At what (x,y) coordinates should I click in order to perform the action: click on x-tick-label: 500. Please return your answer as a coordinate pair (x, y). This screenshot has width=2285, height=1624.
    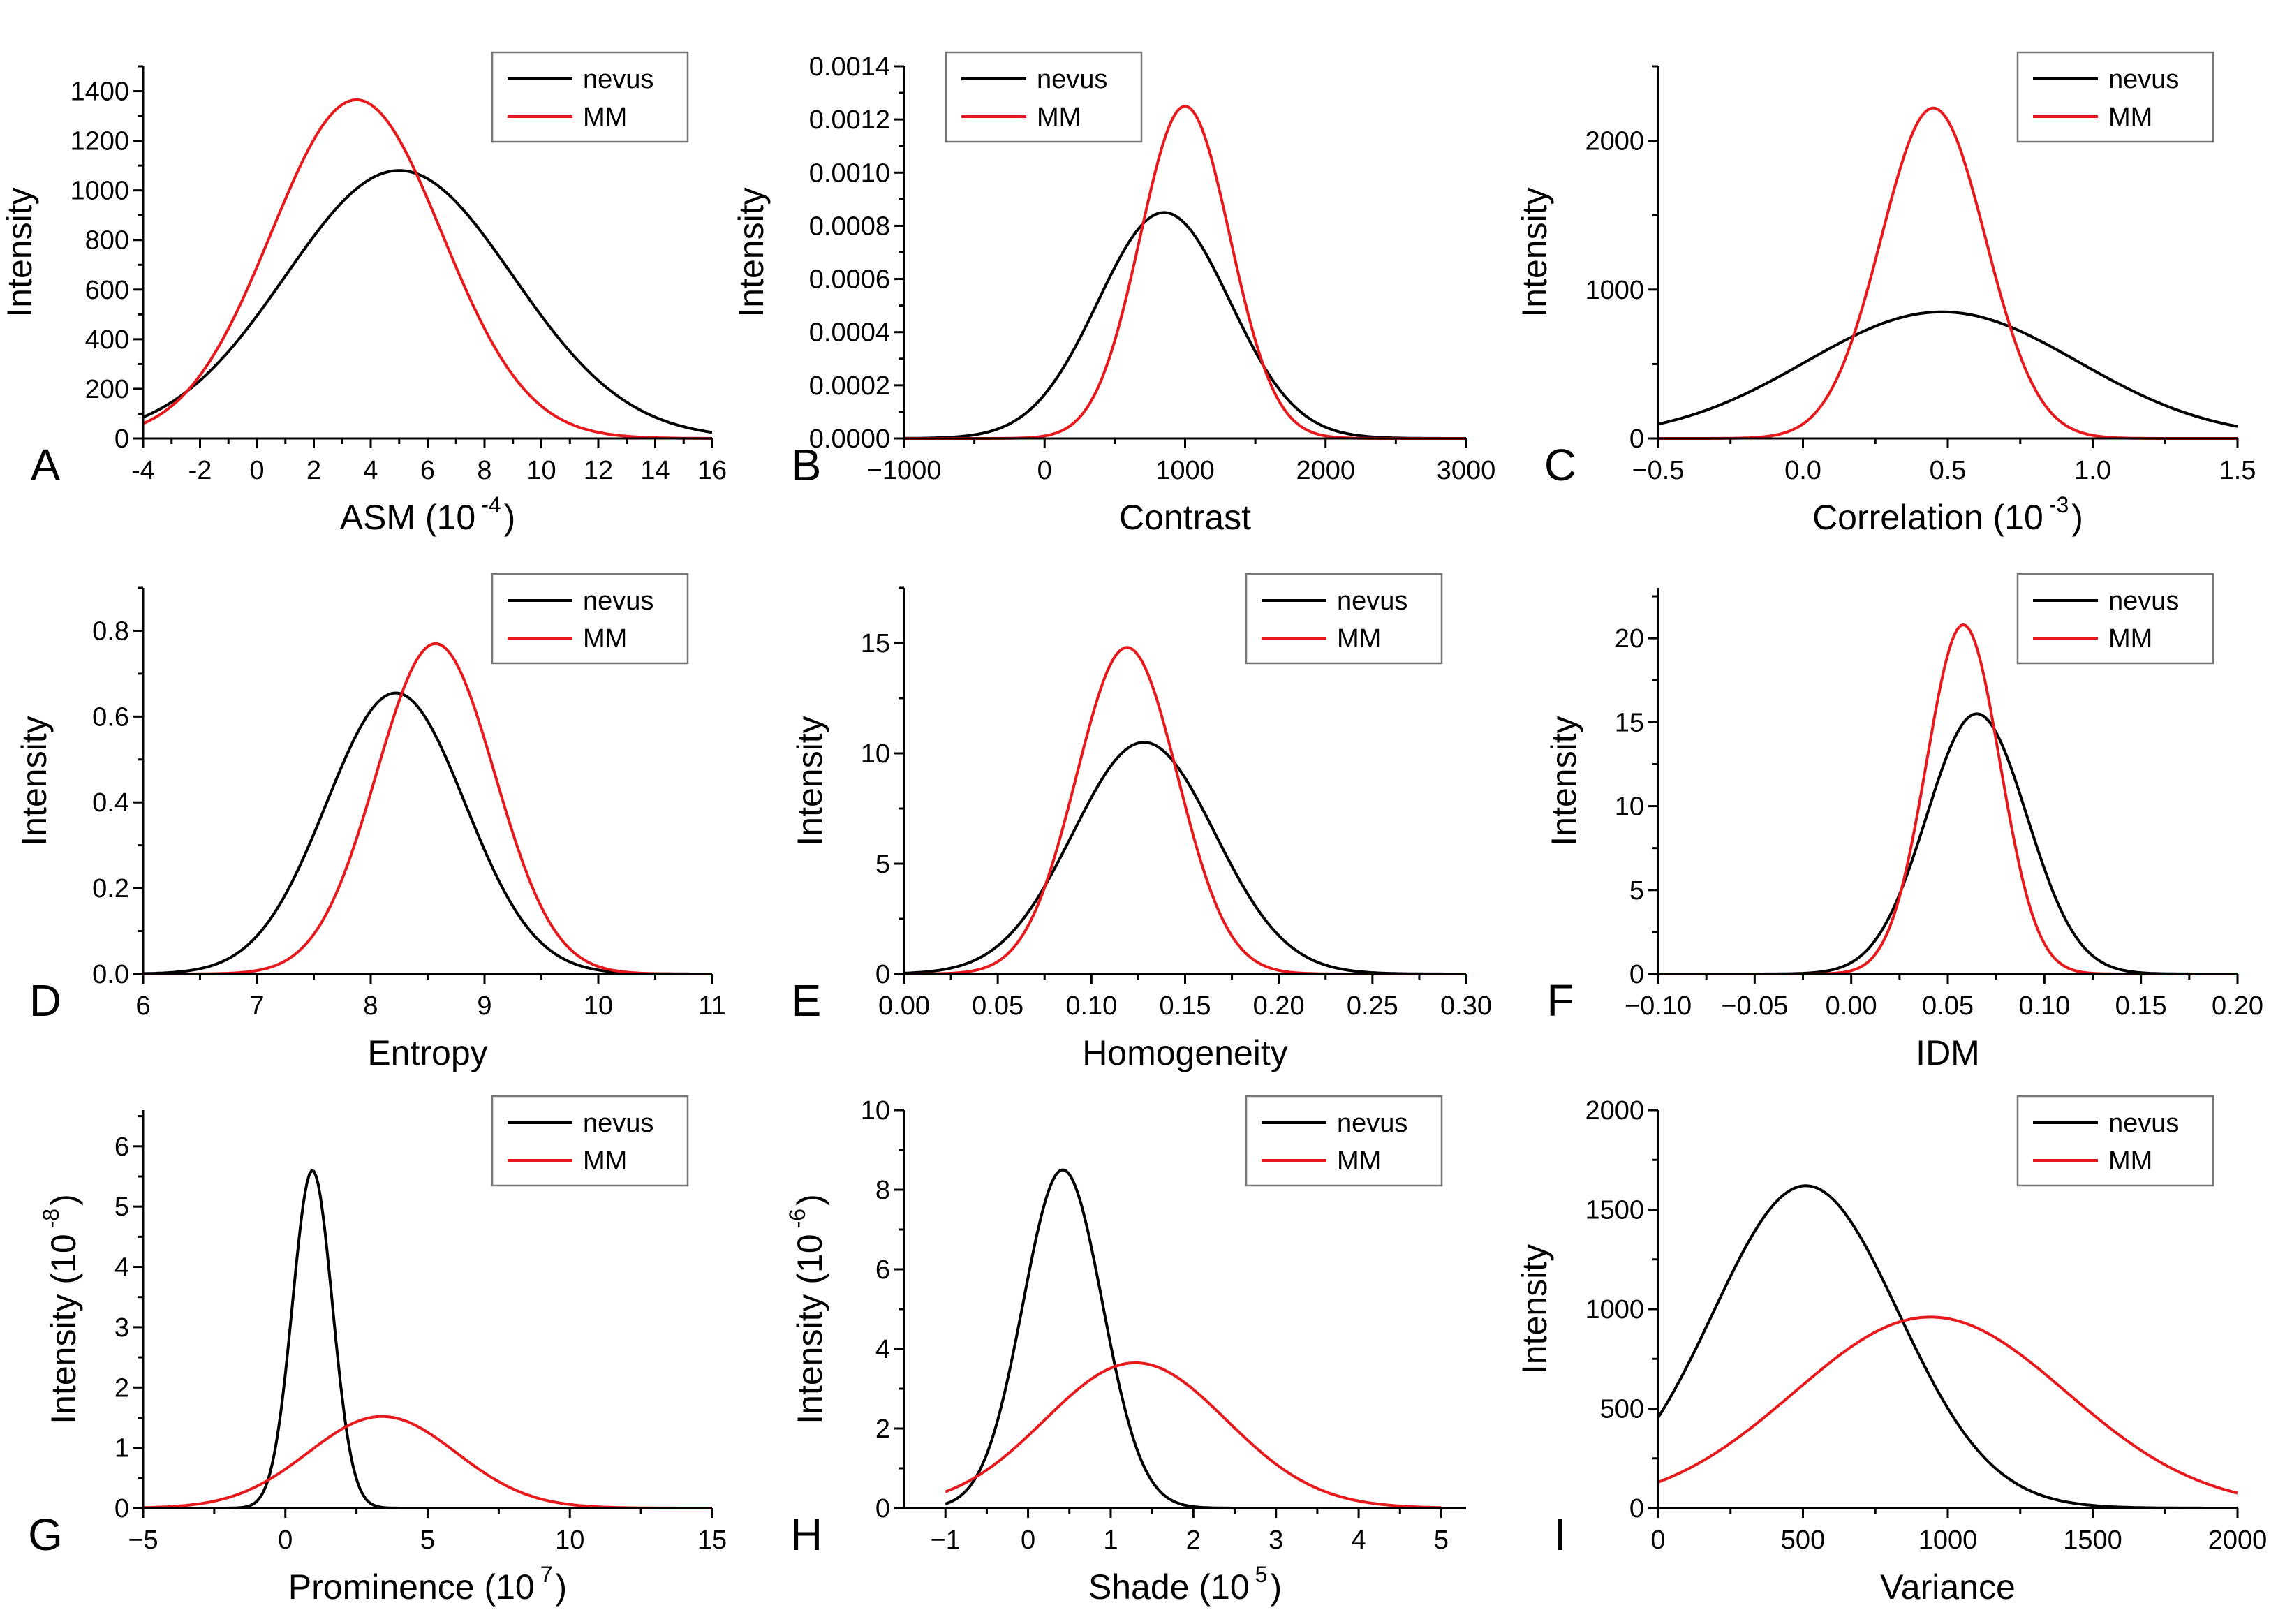
    Looking at the image, I should click on (1803, 1541).